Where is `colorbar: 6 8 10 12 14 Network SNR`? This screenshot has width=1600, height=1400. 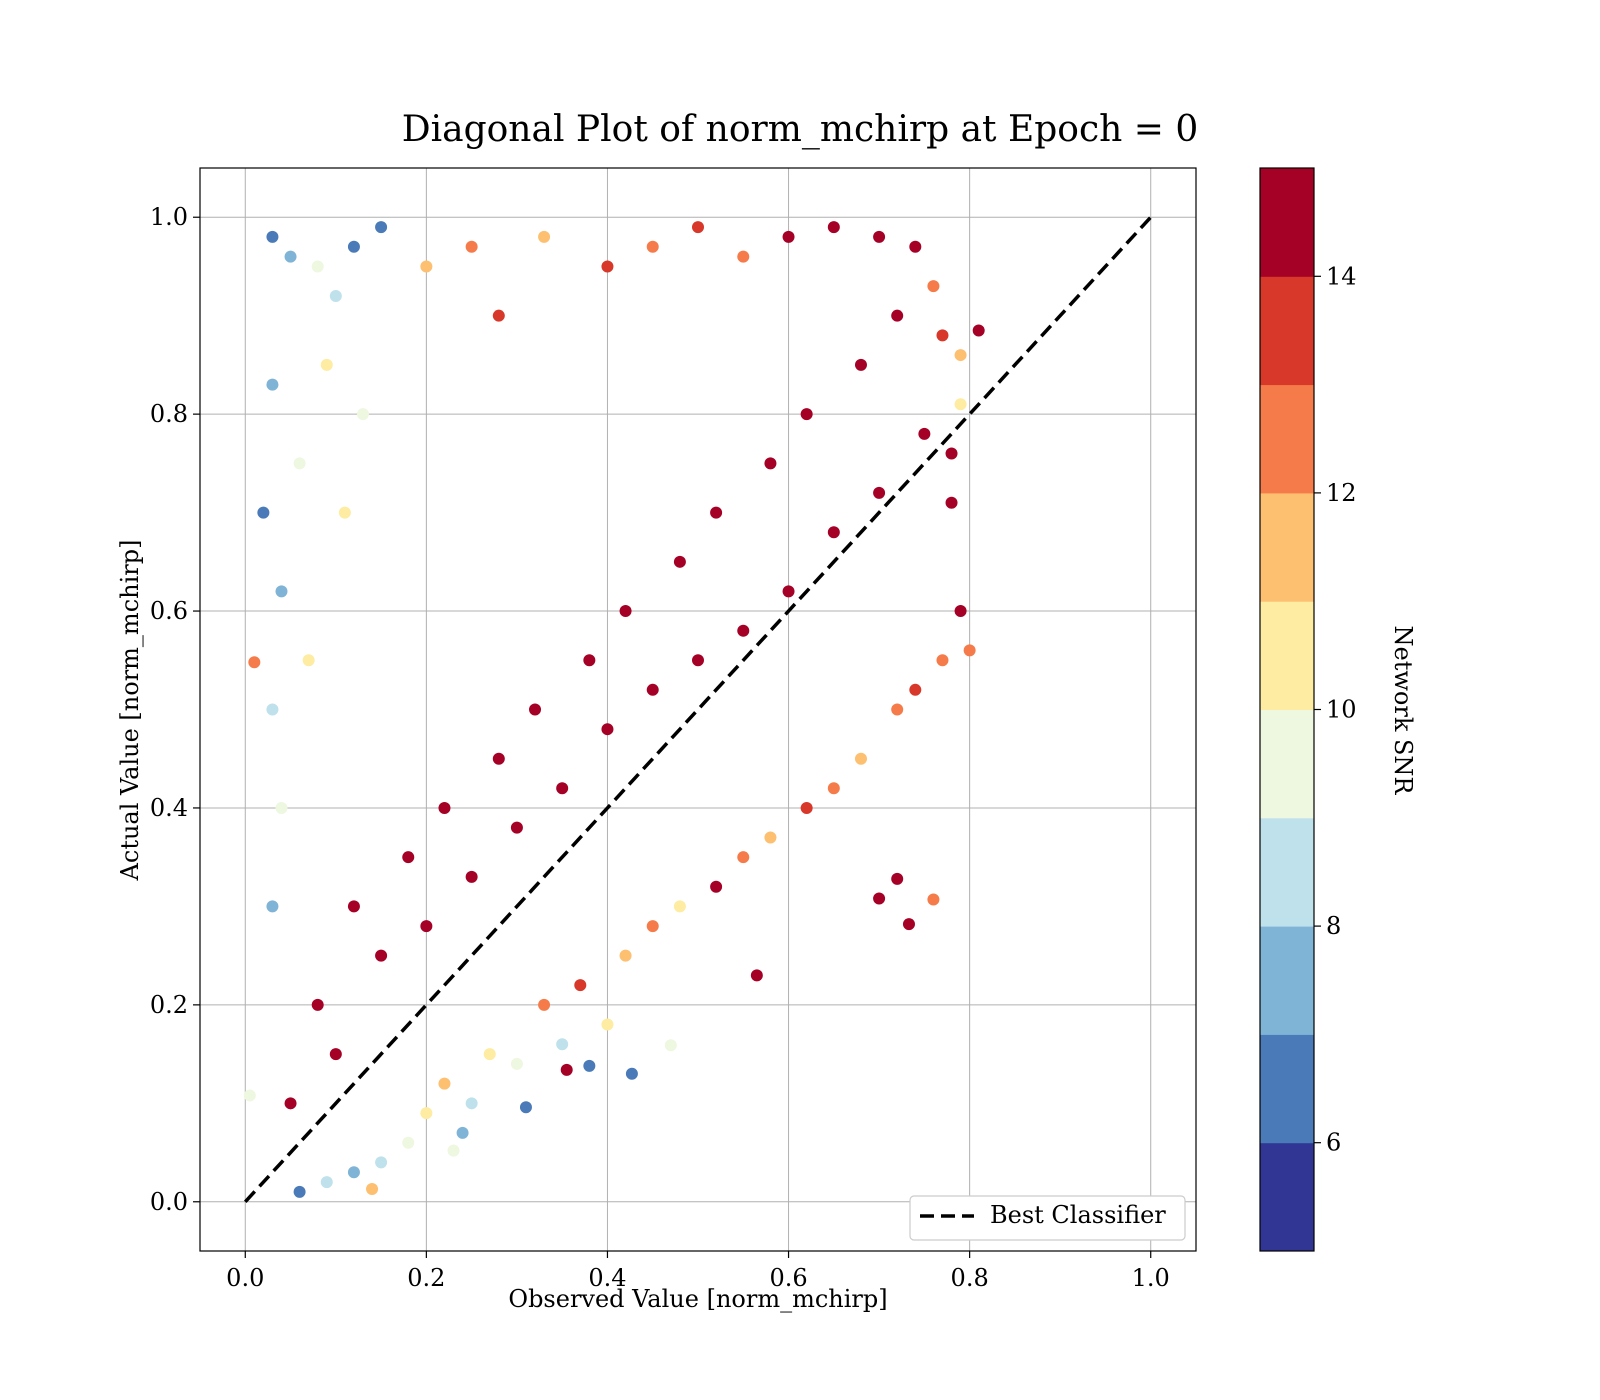
colorbar: 6 8 10 12 14 Network SNR is located at coordinates (1338, 709).